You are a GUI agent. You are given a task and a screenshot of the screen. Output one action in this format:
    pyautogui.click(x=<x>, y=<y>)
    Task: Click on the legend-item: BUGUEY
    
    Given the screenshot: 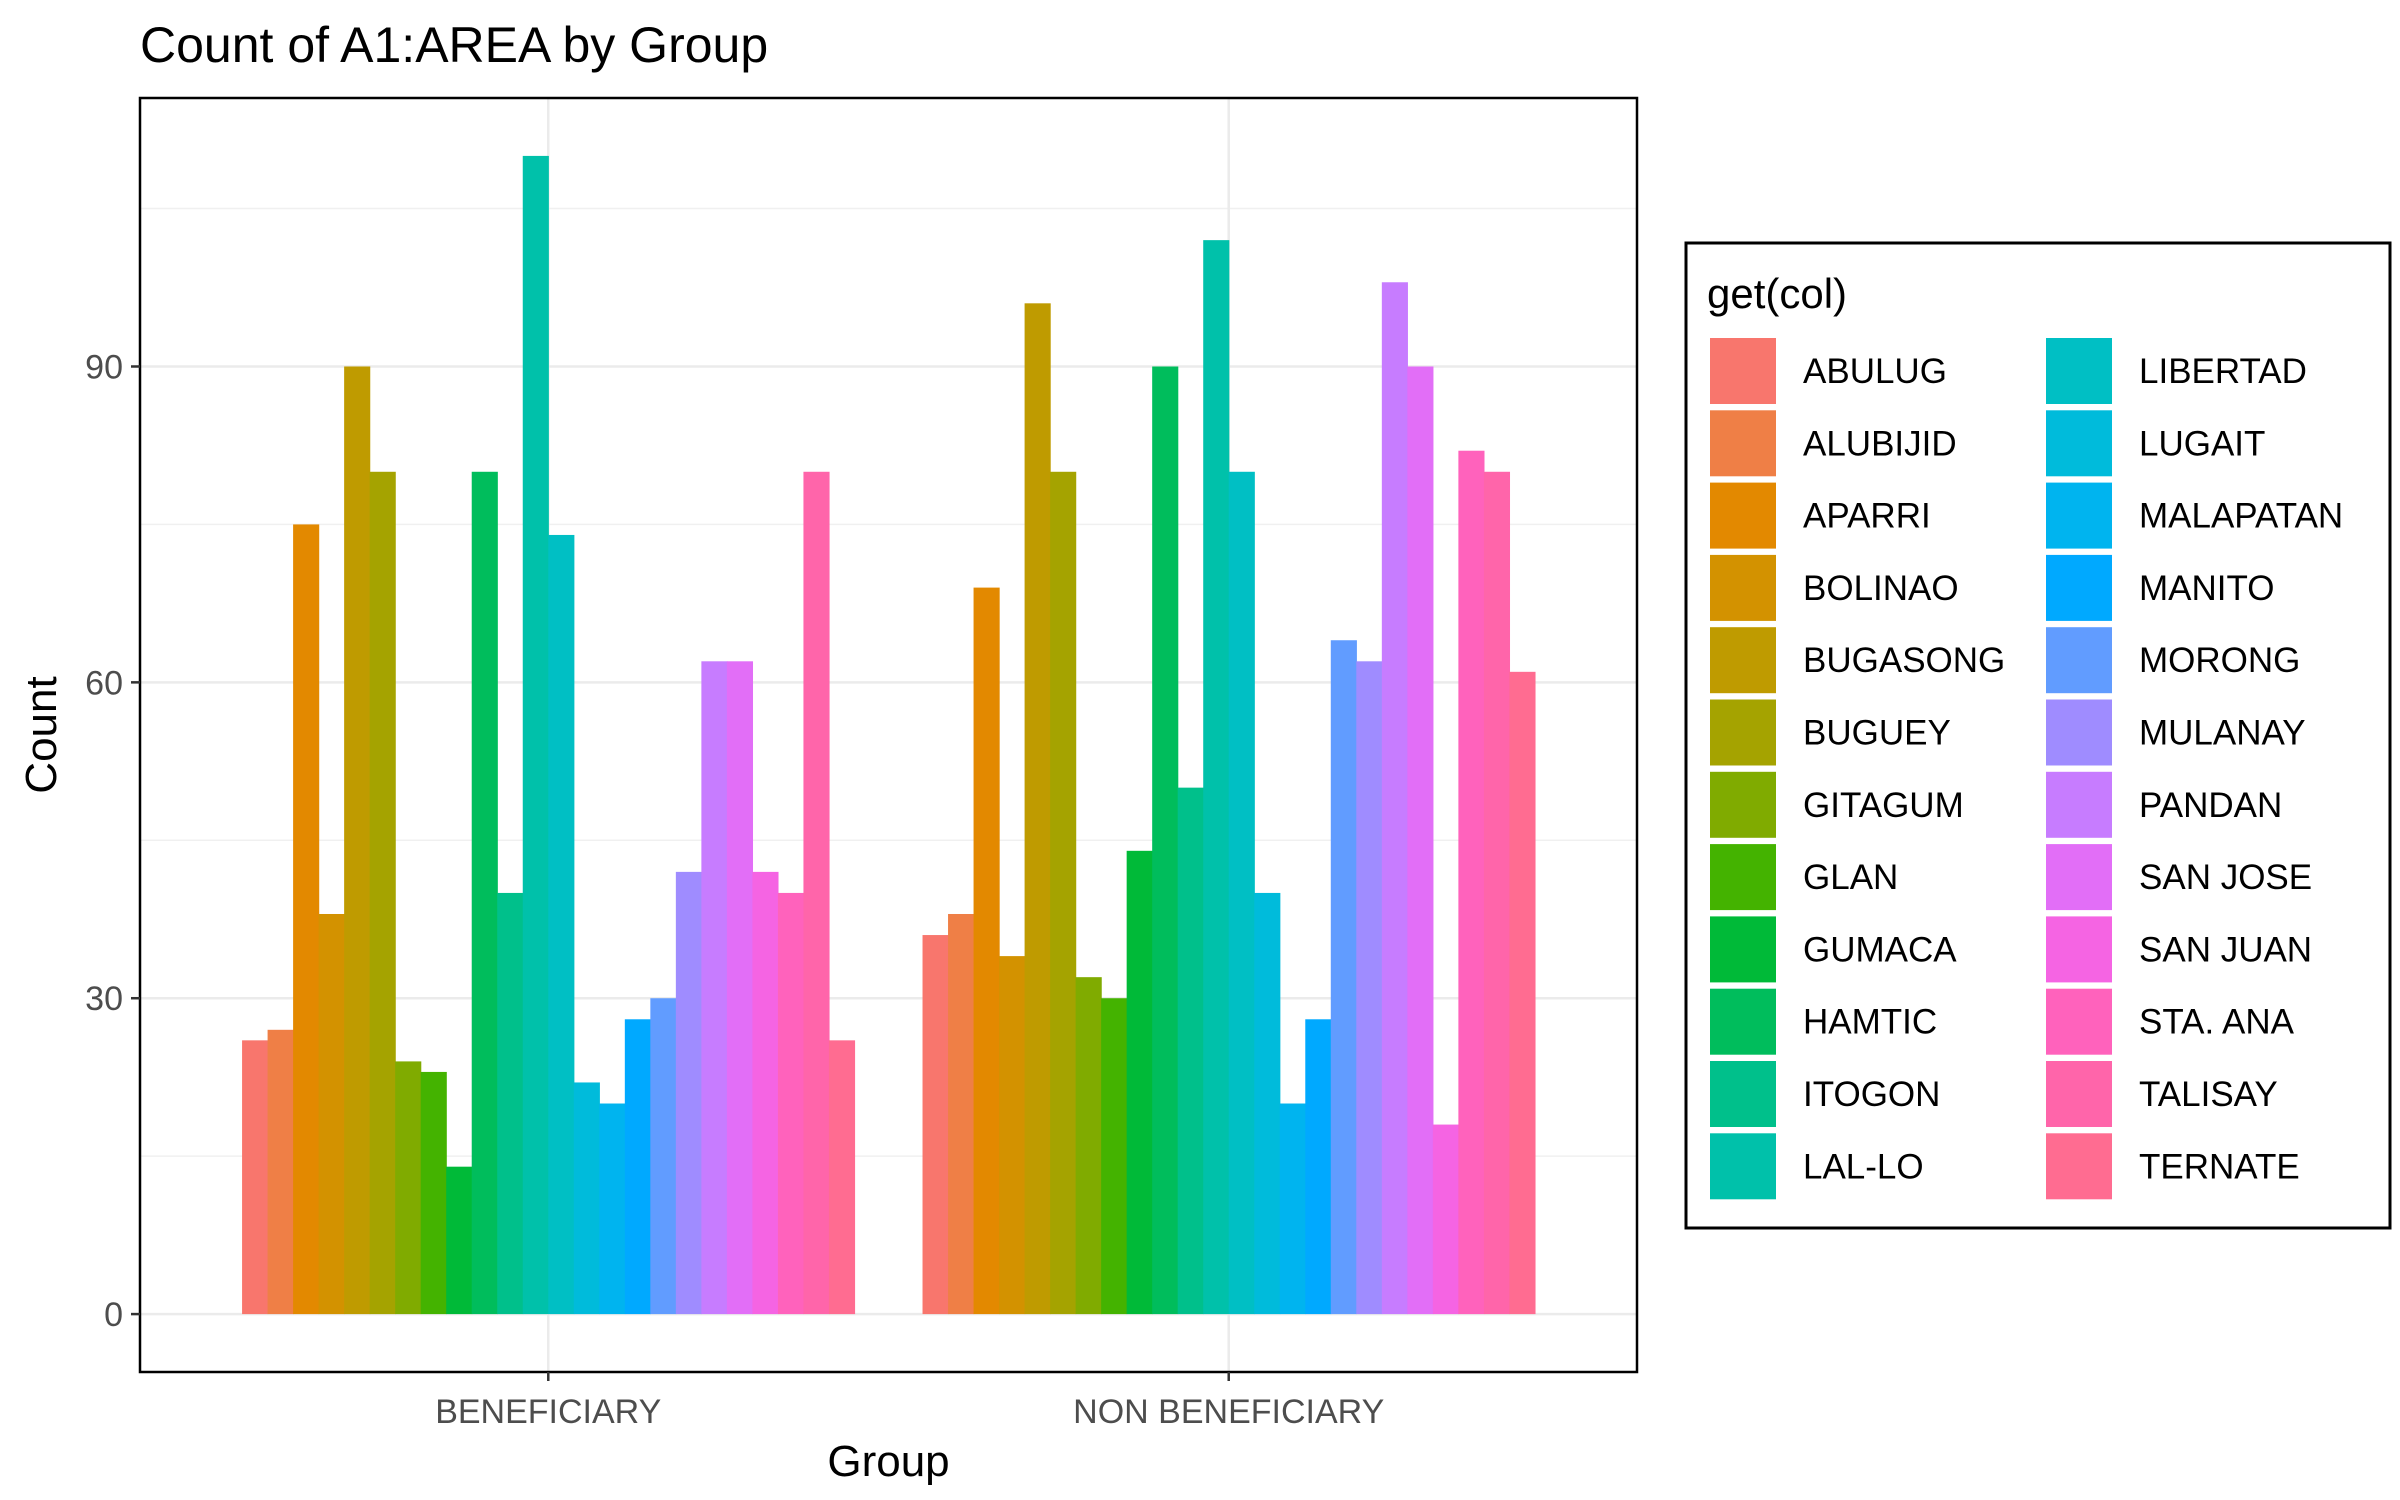 What is the action you would take?
    pyautogui.click(x=1830, y=732)
    